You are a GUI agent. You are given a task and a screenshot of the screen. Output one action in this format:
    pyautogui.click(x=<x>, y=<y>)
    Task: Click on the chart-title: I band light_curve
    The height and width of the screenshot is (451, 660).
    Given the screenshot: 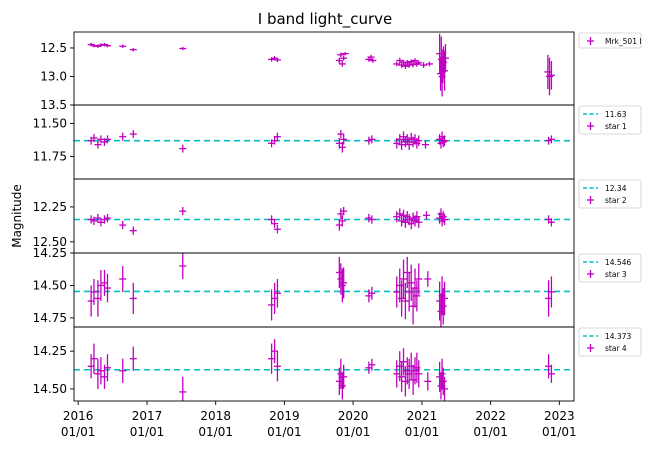 What is the action you would take?
    pyautogui.click(x=325, y=19)
    